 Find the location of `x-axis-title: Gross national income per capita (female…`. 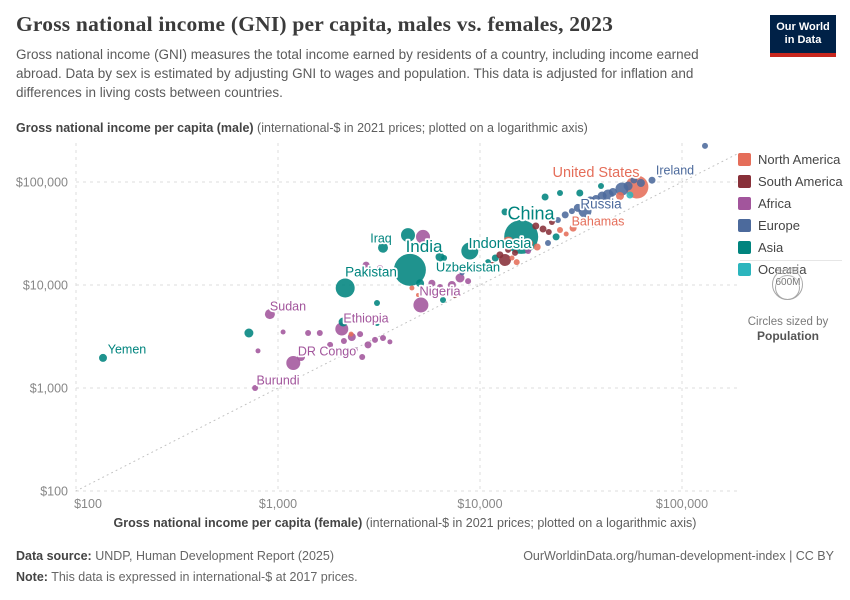

x-axis-title: Gross national income per capita (female… is located at coordinates (405, 523).